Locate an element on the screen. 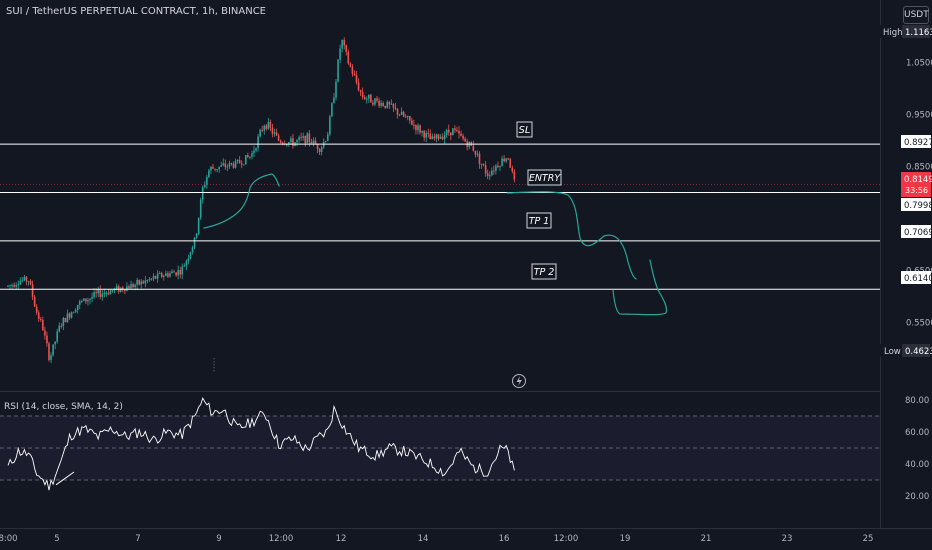 This screenshot has height=550, width=932. tp1-price-label: 0.7069 is located at coordinates (916, 231).